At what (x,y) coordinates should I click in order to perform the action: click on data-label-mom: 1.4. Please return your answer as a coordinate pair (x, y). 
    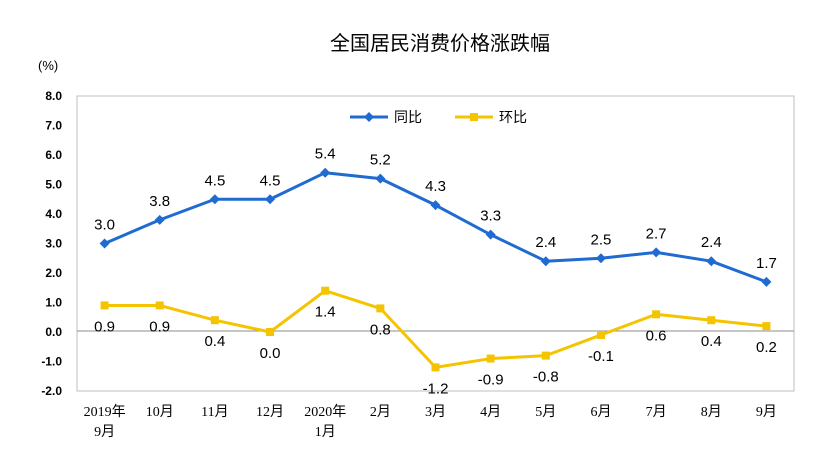
    Looking at the image, I should click on (325, 312).